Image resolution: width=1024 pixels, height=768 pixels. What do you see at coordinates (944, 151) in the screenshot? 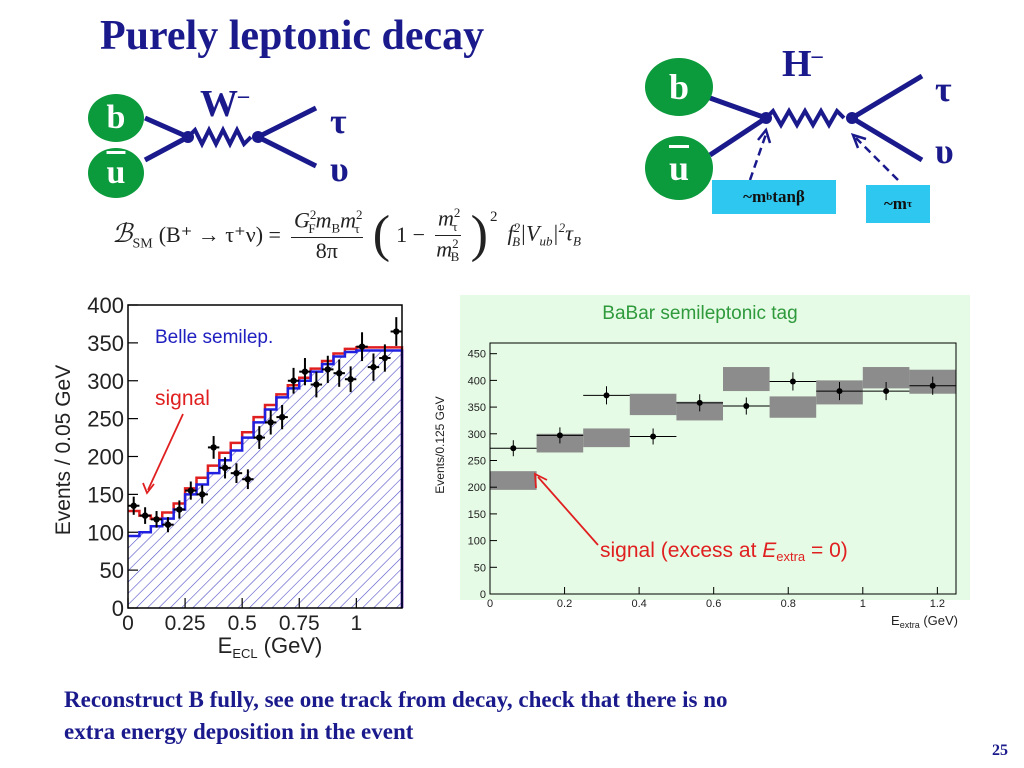
I see `h-lepton-nu: υ` at bounding box center [944, 151].